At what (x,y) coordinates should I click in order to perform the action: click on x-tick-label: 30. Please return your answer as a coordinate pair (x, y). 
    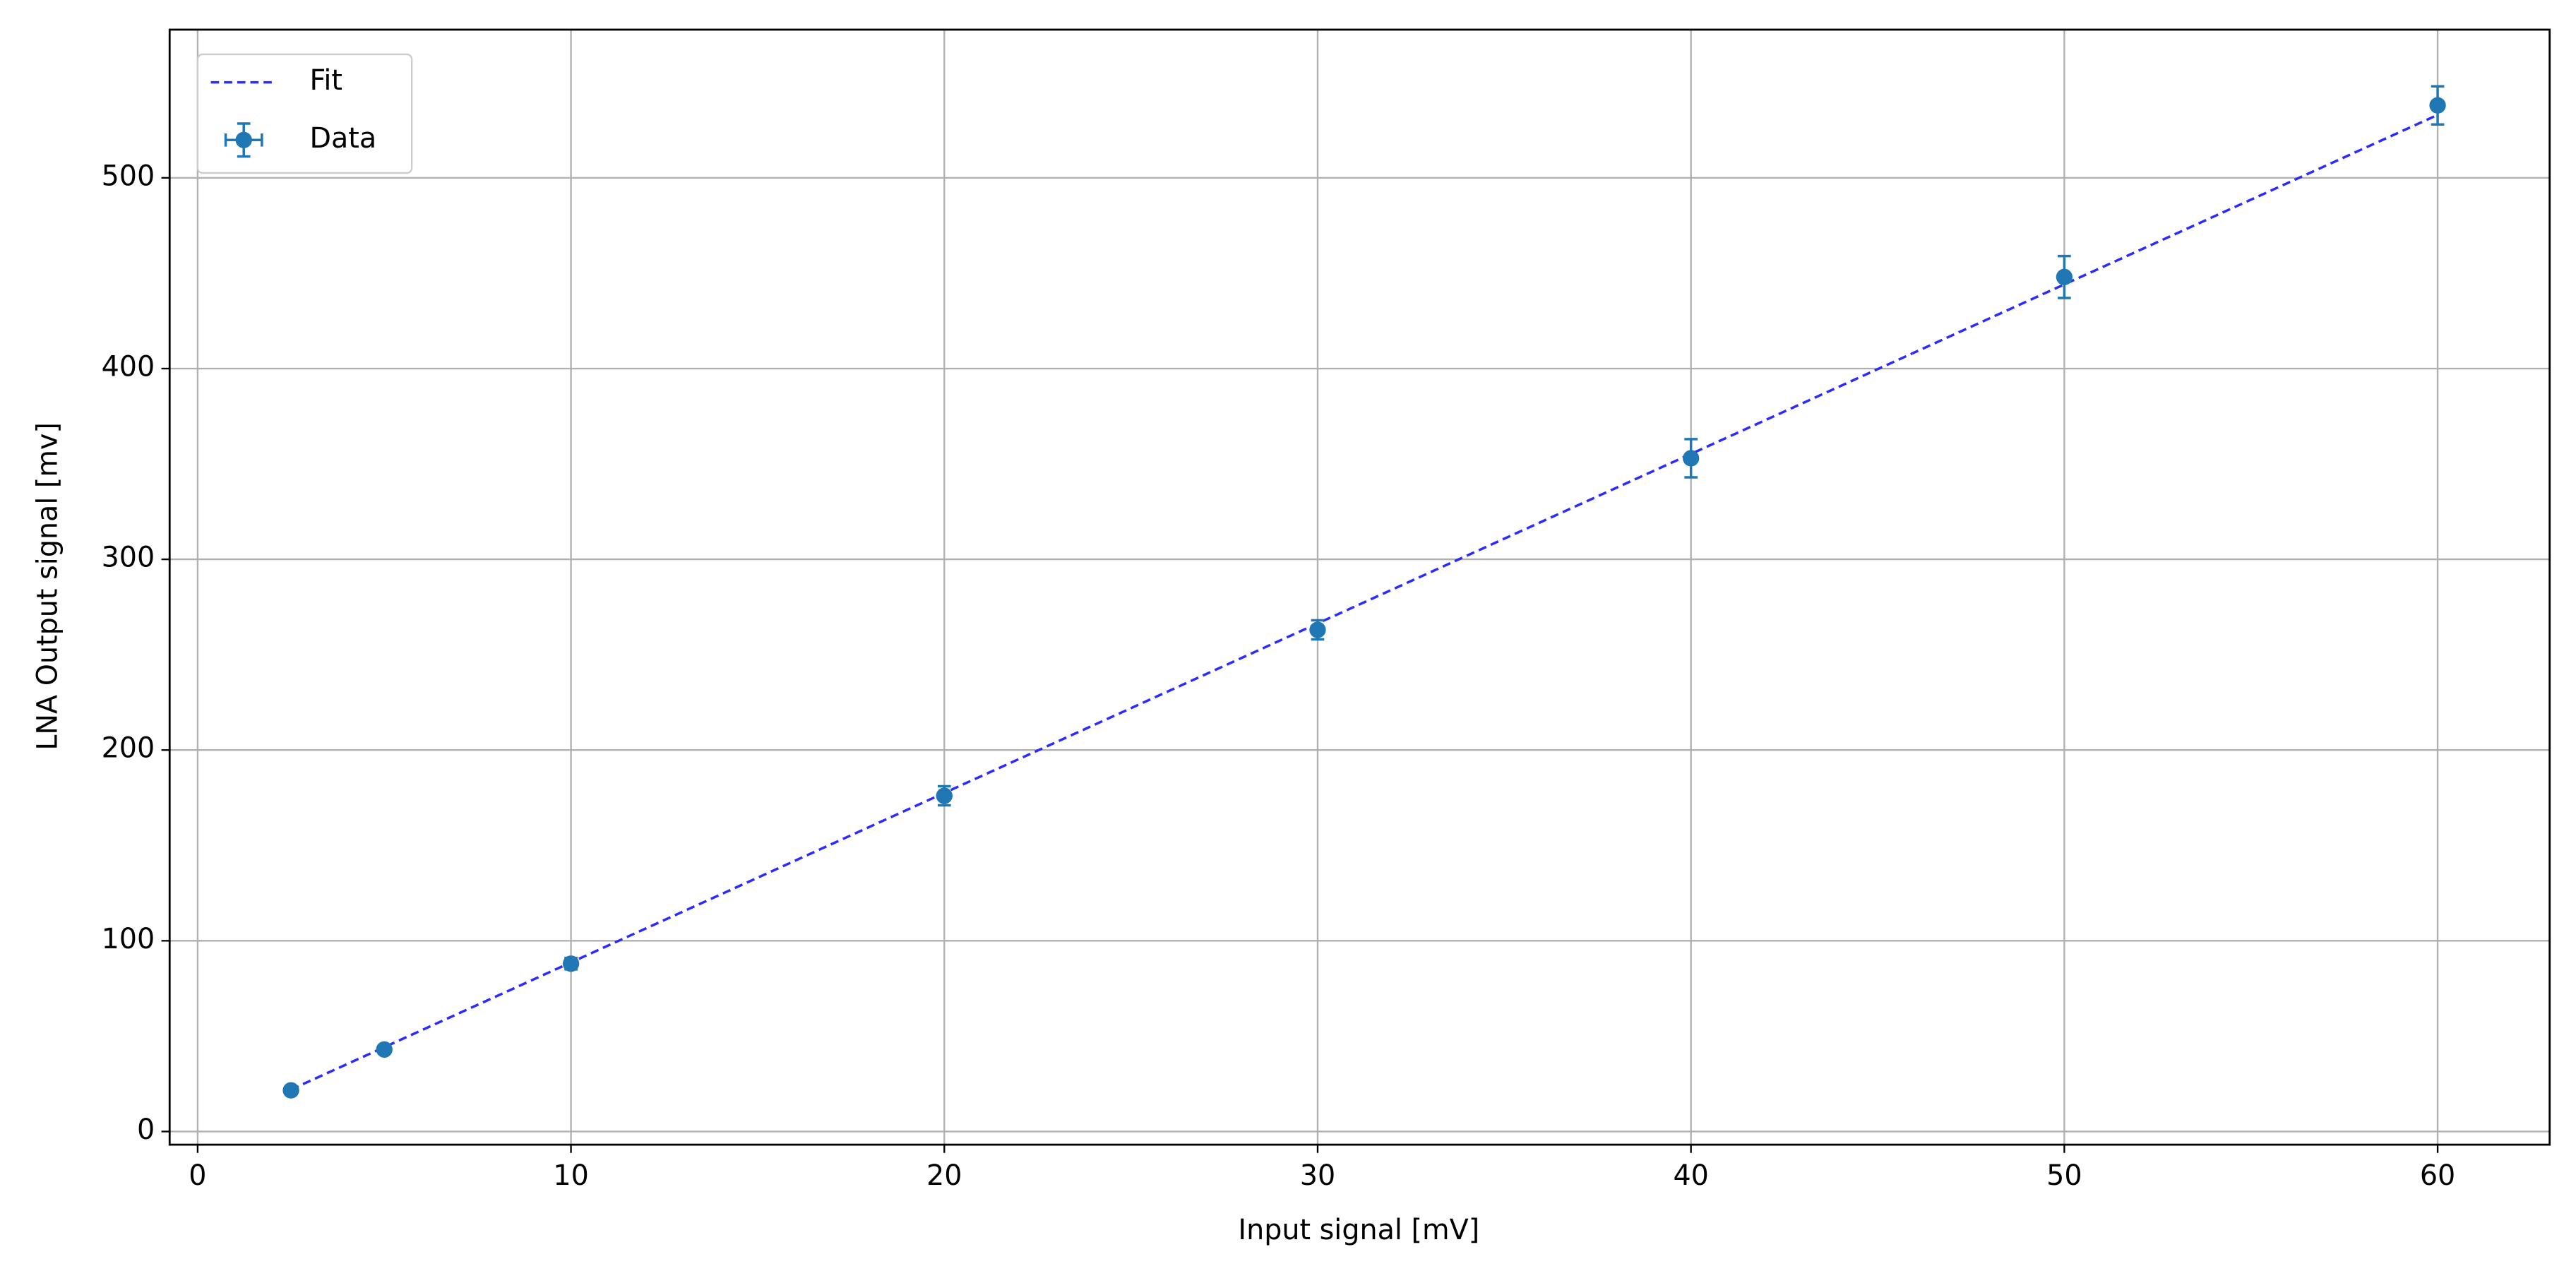
    Looking at the image, I should click on (1317, 1175).